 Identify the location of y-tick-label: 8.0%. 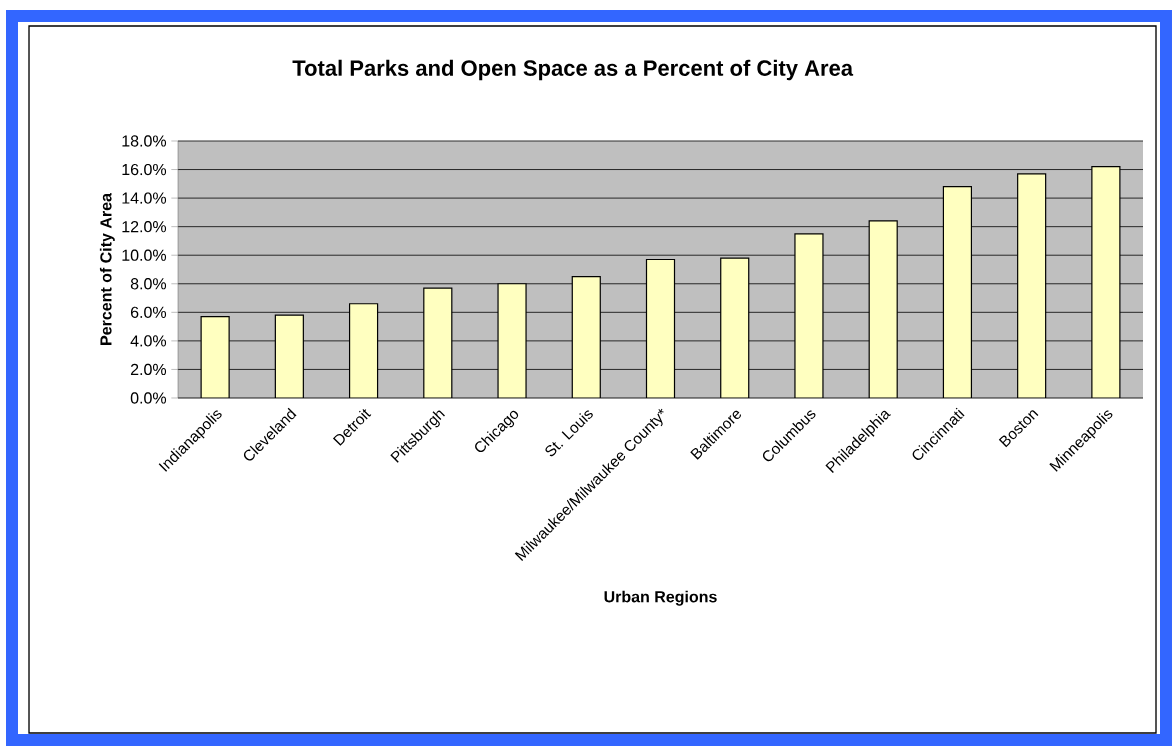
(148, 284).